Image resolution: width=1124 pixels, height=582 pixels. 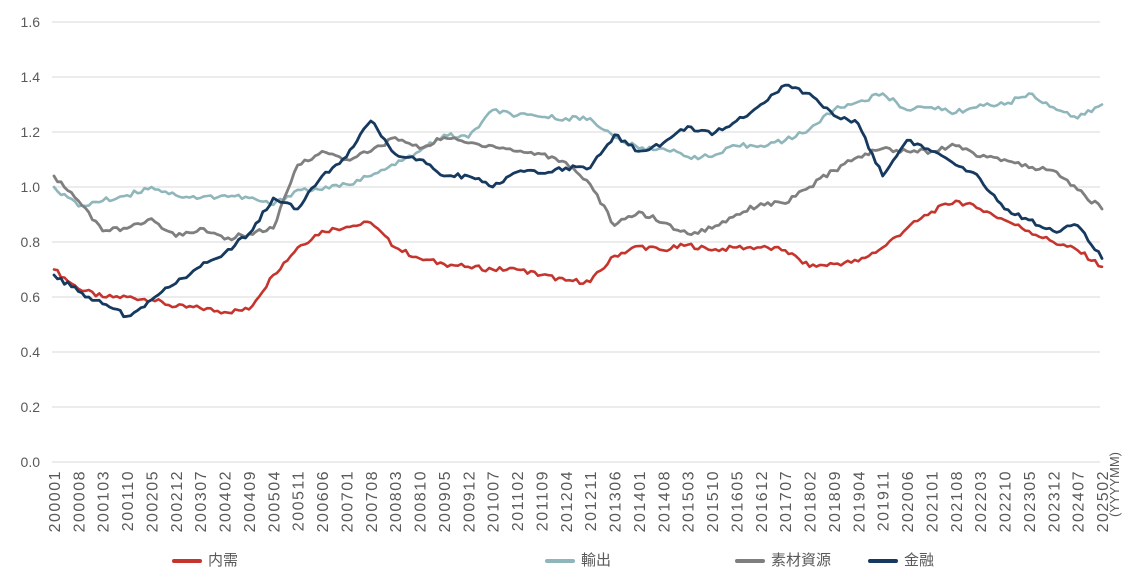 I want to click on x-tick-label: 201605, so click(x=737, y=501).